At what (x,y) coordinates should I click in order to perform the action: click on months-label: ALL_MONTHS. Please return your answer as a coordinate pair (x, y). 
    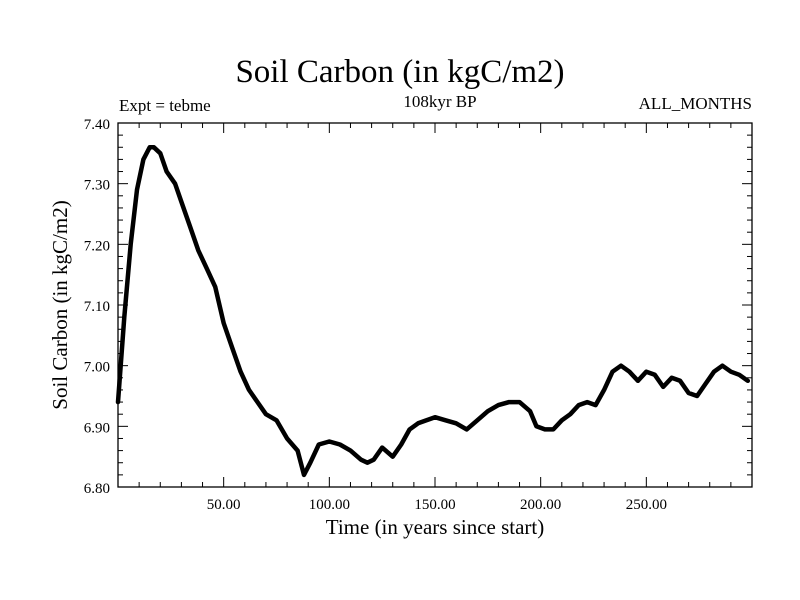
    Looking at the image, I should click on (695, 103).